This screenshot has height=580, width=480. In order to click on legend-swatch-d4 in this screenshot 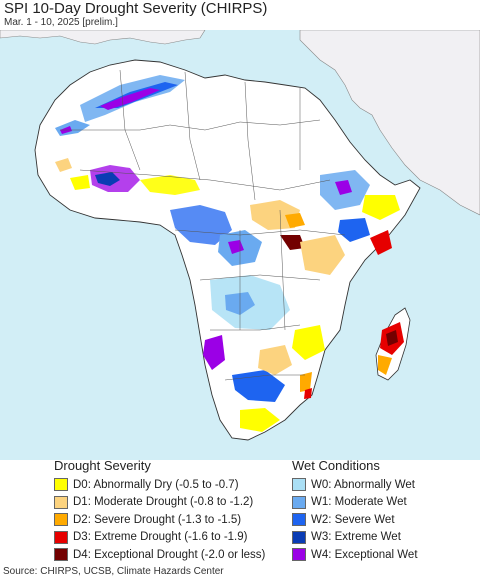, I will do `click(61, 555)`.